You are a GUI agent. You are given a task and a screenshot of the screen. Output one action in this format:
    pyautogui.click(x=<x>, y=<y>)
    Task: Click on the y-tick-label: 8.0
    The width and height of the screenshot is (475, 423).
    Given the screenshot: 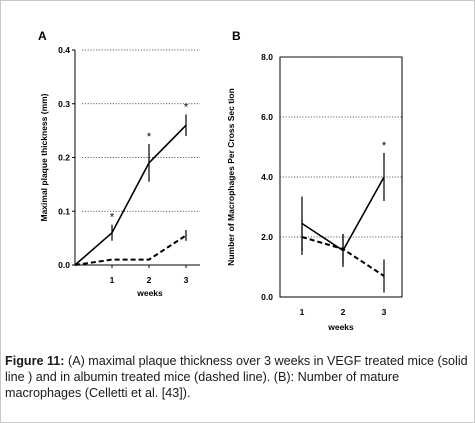 What is the action you would take?
    pyautogui.click(x=267, y=57)
    